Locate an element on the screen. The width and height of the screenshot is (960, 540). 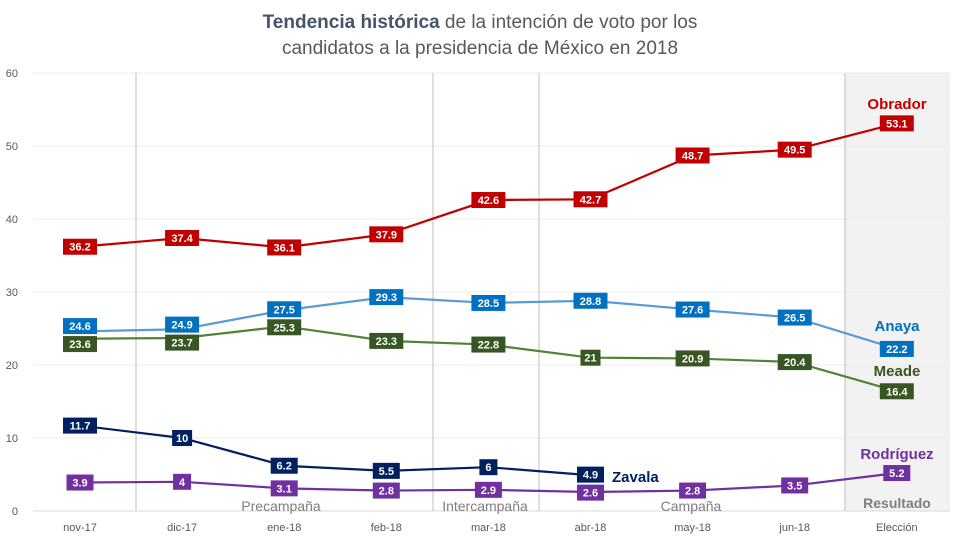
data-label: 3.9 is located at coordinates (79, 484).